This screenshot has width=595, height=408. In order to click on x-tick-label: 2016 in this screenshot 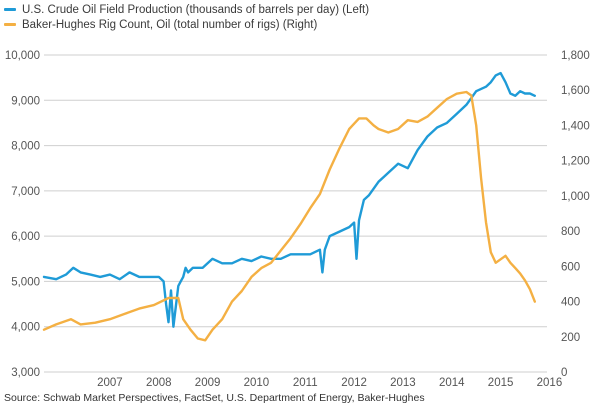, I will do `click(550, 383)`.